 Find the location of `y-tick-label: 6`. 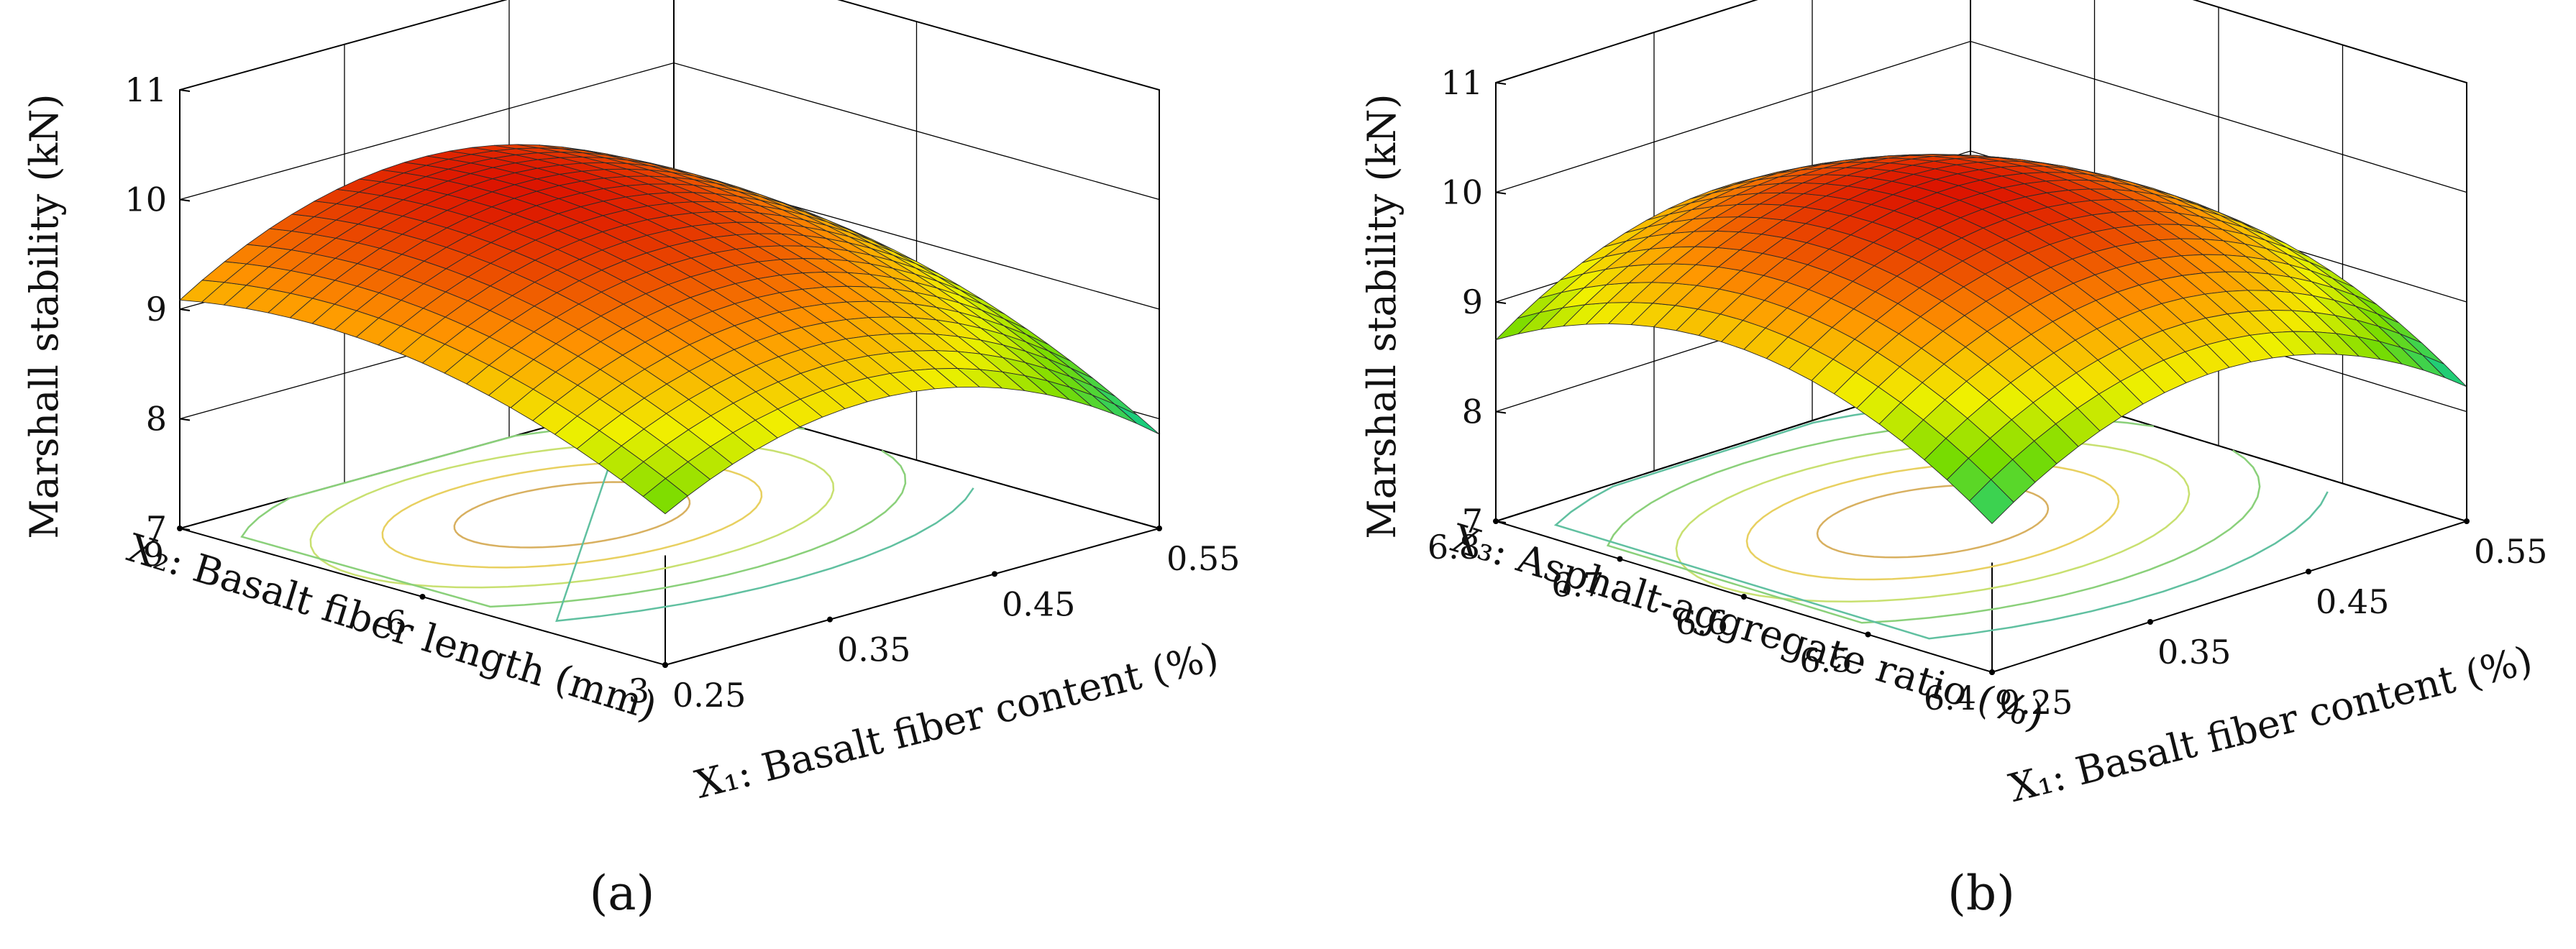

y-tick-label: 6 is located at coordinates (396, 623).